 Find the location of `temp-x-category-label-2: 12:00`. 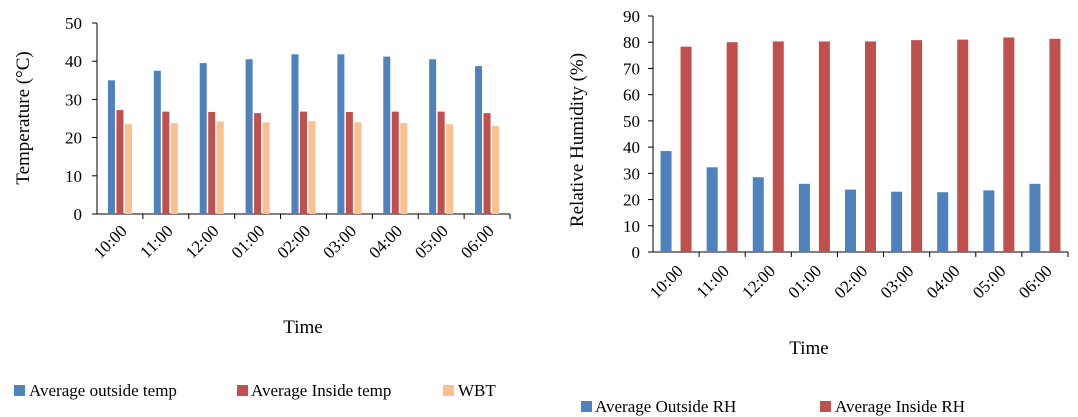

temp-x-category-label-2: 12:00 is located at coordinates (202, 241).